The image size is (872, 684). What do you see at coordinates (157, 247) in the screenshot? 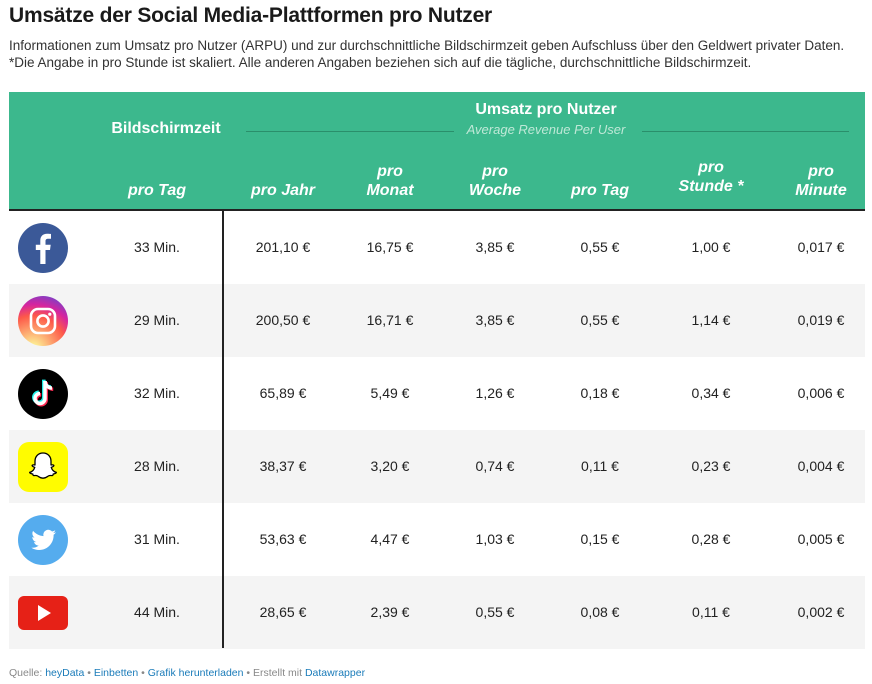
I see `table-cell: 33 Min.` at bounding box center [157, 247].